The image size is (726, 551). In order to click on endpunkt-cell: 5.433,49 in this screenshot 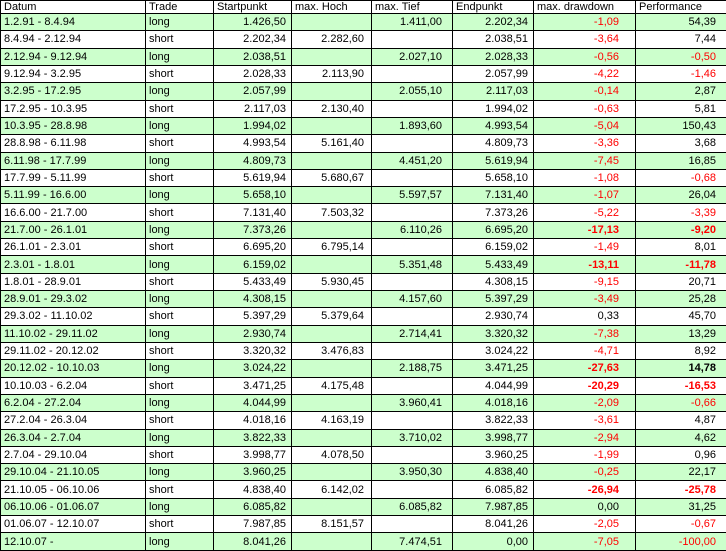, I will do `click(493, 264)`.